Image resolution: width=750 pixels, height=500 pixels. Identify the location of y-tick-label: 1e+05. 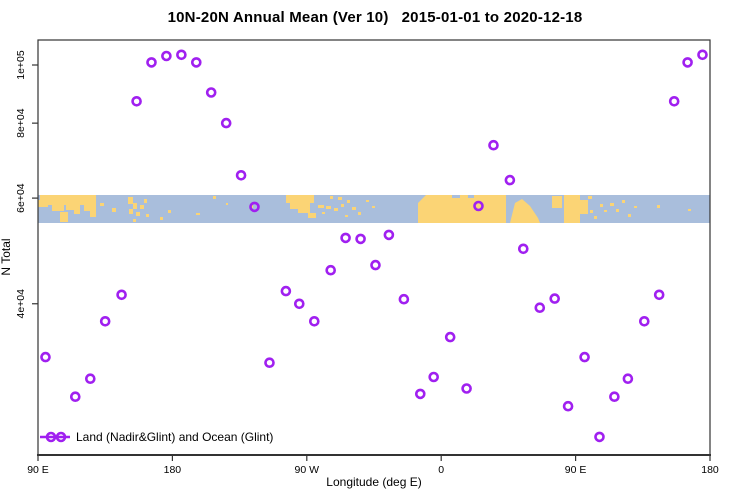
(21, 65).